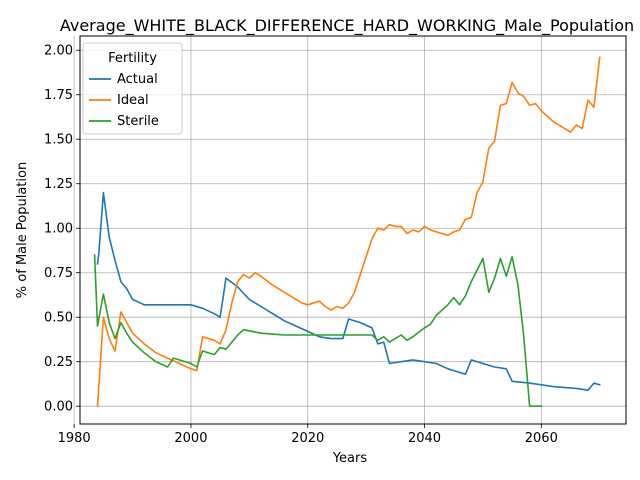 The image size is (640, 480). I want to click on y-tick-label: 0.75, so click(58, 273).